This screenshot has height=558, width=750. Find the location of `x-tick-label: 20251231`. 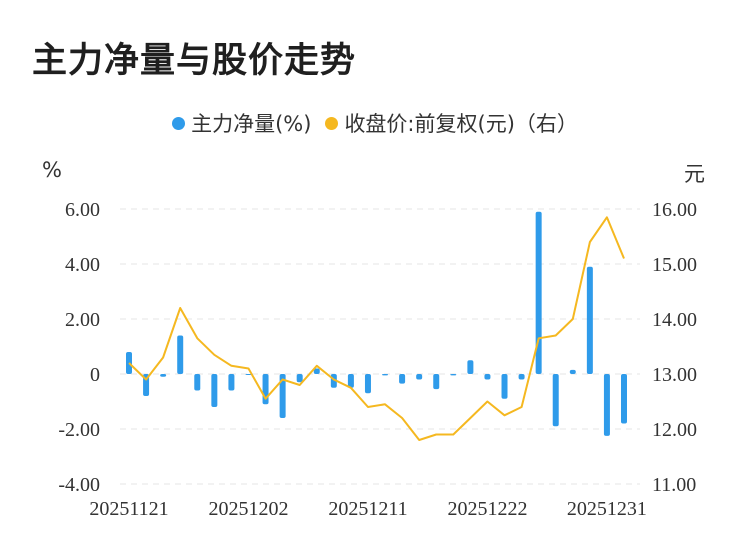

x-tick-label: 20251231 is located at coordinates (607, 509).